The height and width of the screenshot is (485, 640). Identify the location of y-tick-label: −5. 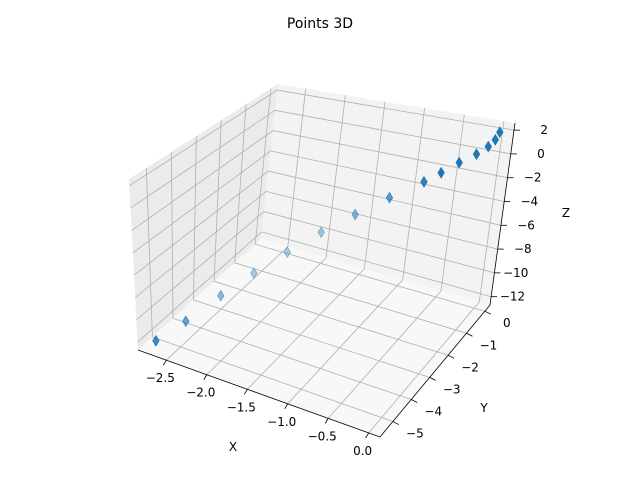
(415, 434).